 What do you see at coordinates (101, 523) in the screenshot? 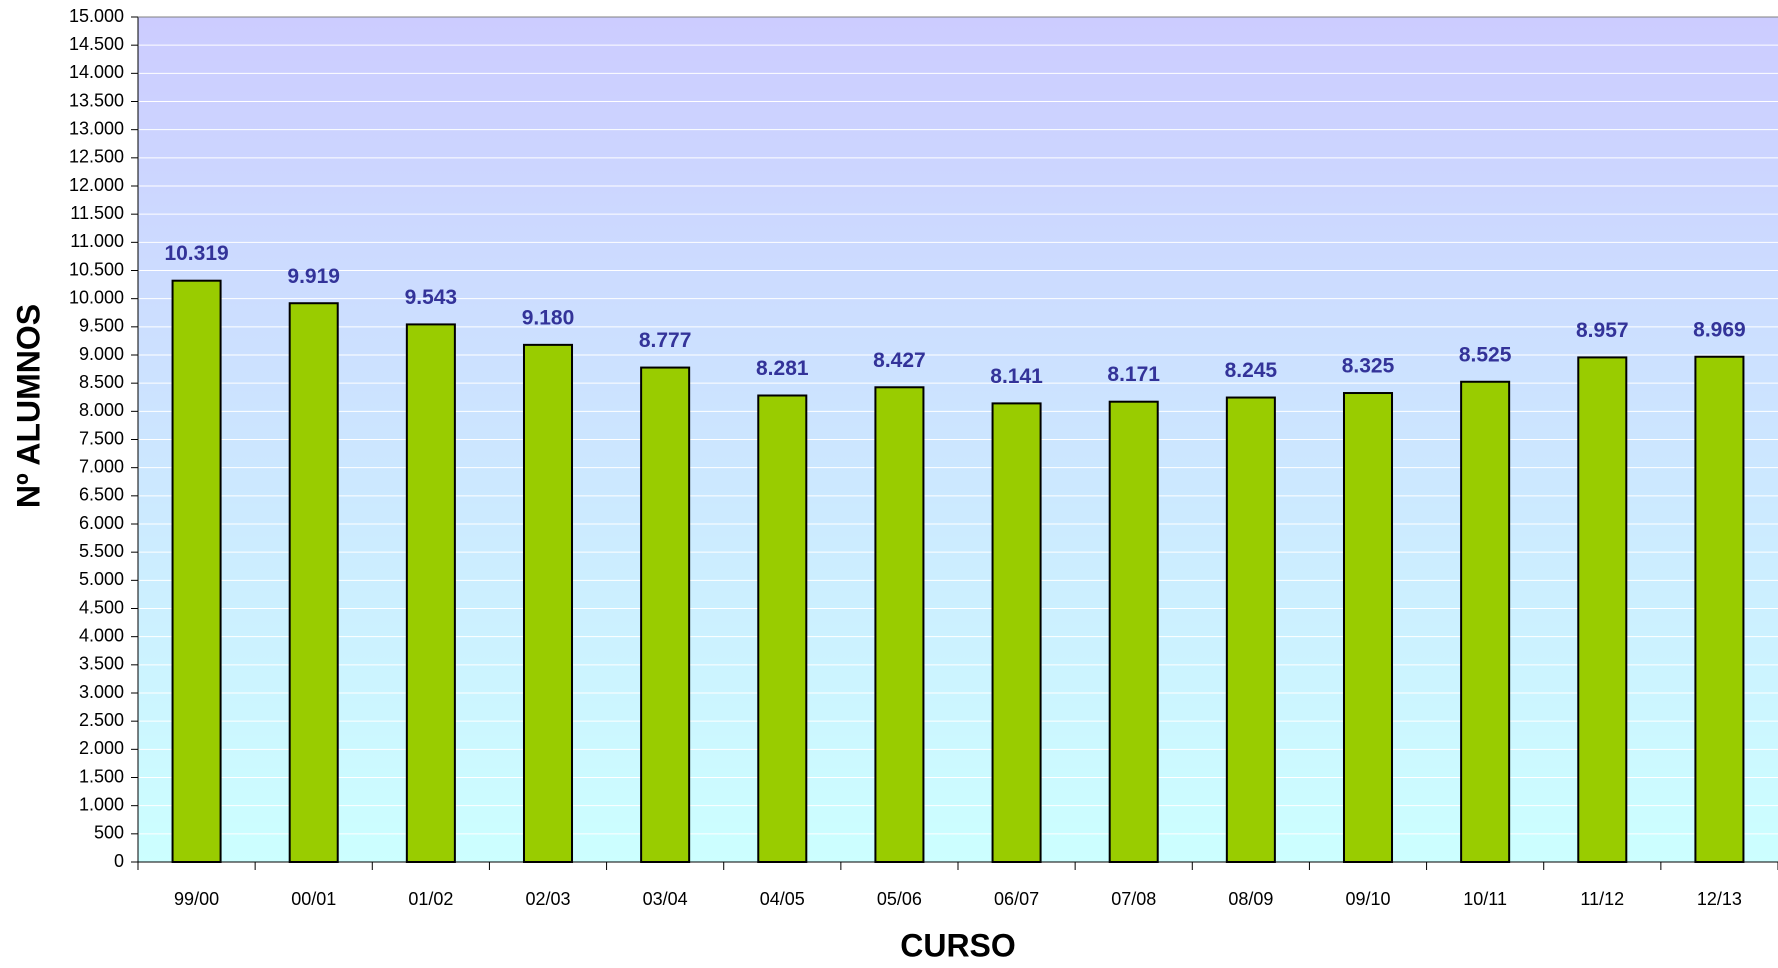
I see `y-tick-label: 6.000` at bounding box center [101, 523].